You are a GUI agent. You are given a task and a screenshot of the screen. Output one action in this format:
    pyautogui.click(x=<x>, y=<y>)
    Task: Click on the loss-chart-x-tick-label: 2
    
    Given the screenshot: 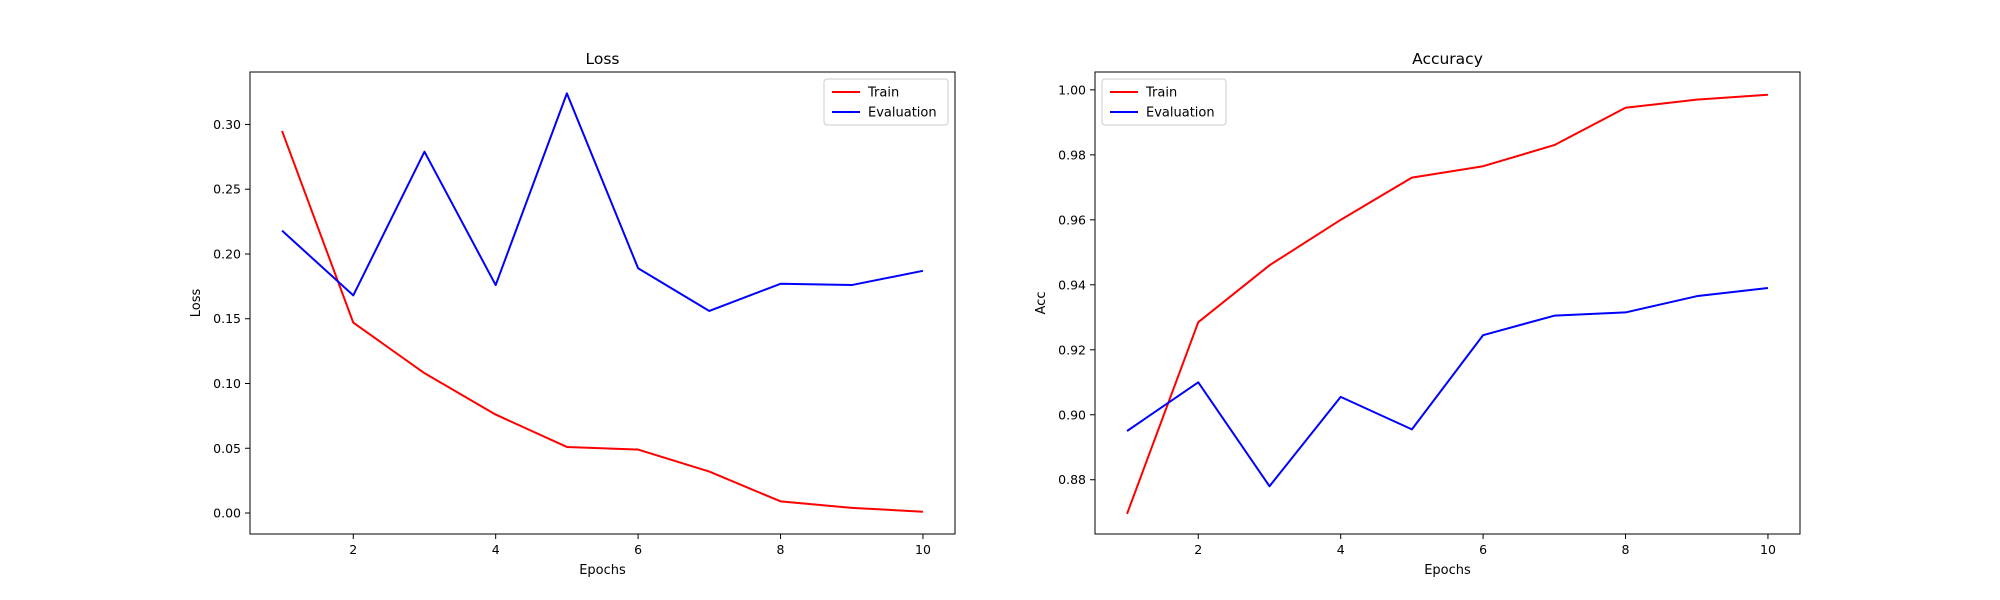 What is the action you would take?
    pyautogui.click(x=353, y=549)
    